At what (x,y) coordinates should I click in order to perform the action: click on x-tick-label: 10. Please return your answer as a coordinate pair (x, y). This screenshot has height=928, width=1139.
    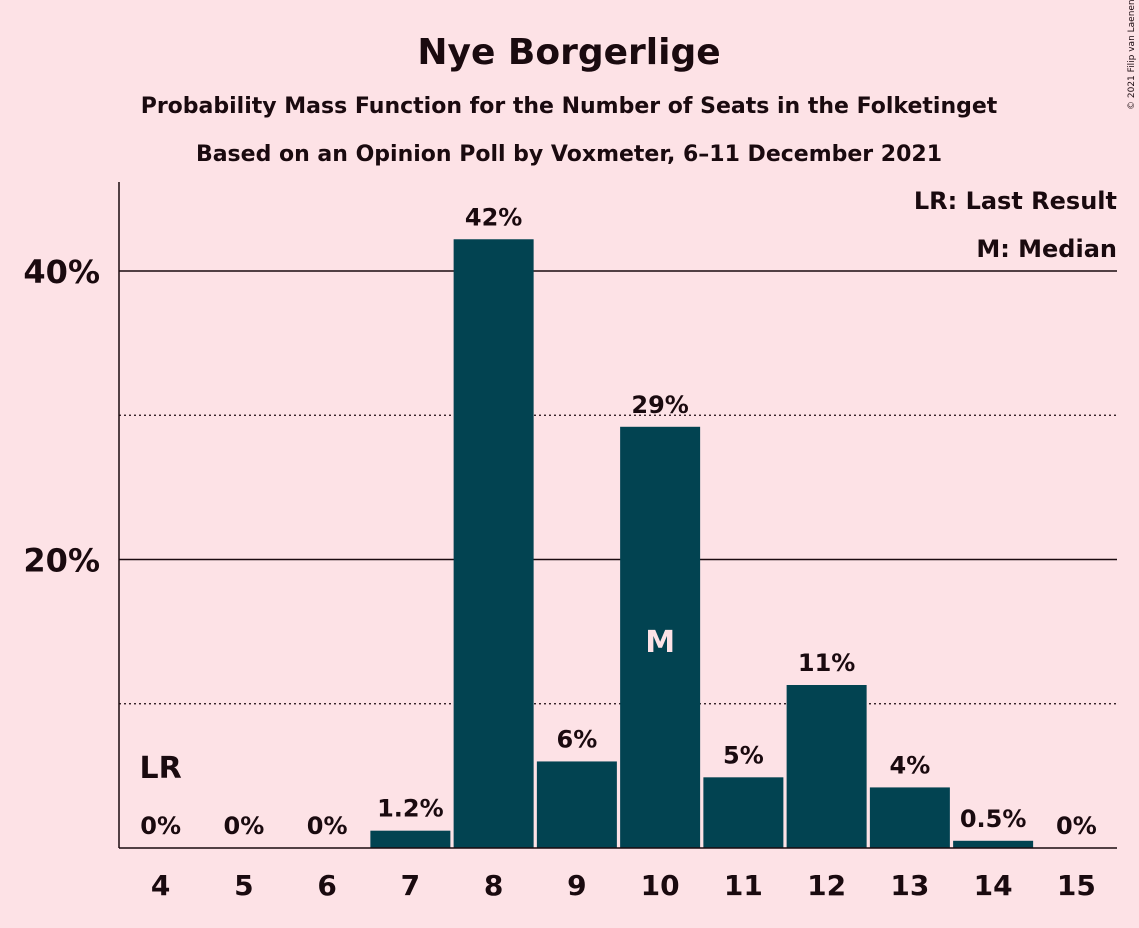
    Looking at the image, I should click on (660, 885).